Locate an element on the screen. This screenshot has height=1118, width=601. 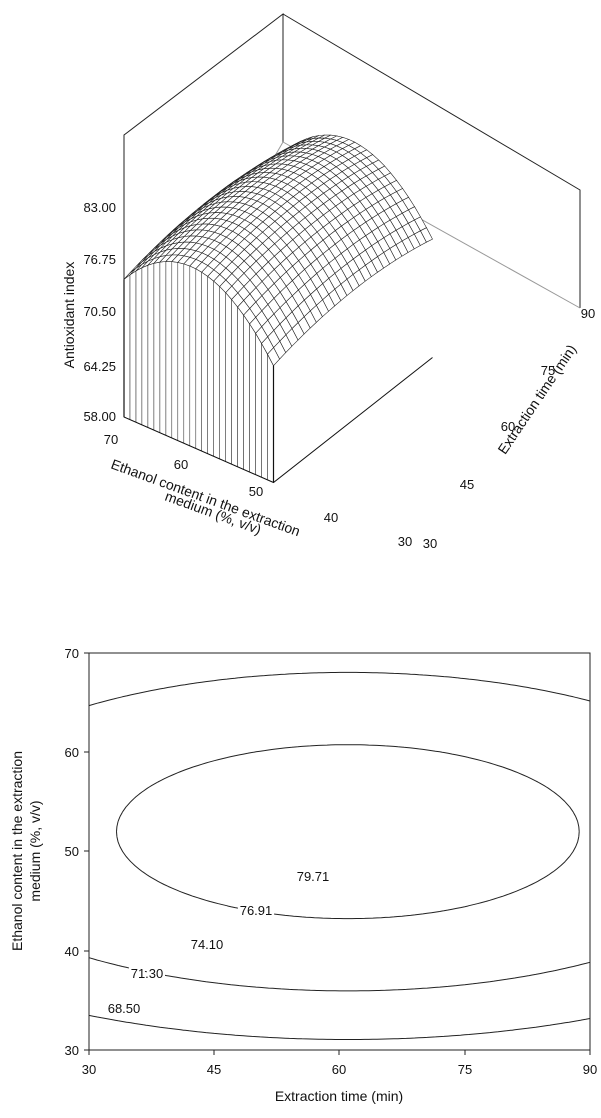
contour-y-tick-label: 30 is located at coordinates (72, 1050).